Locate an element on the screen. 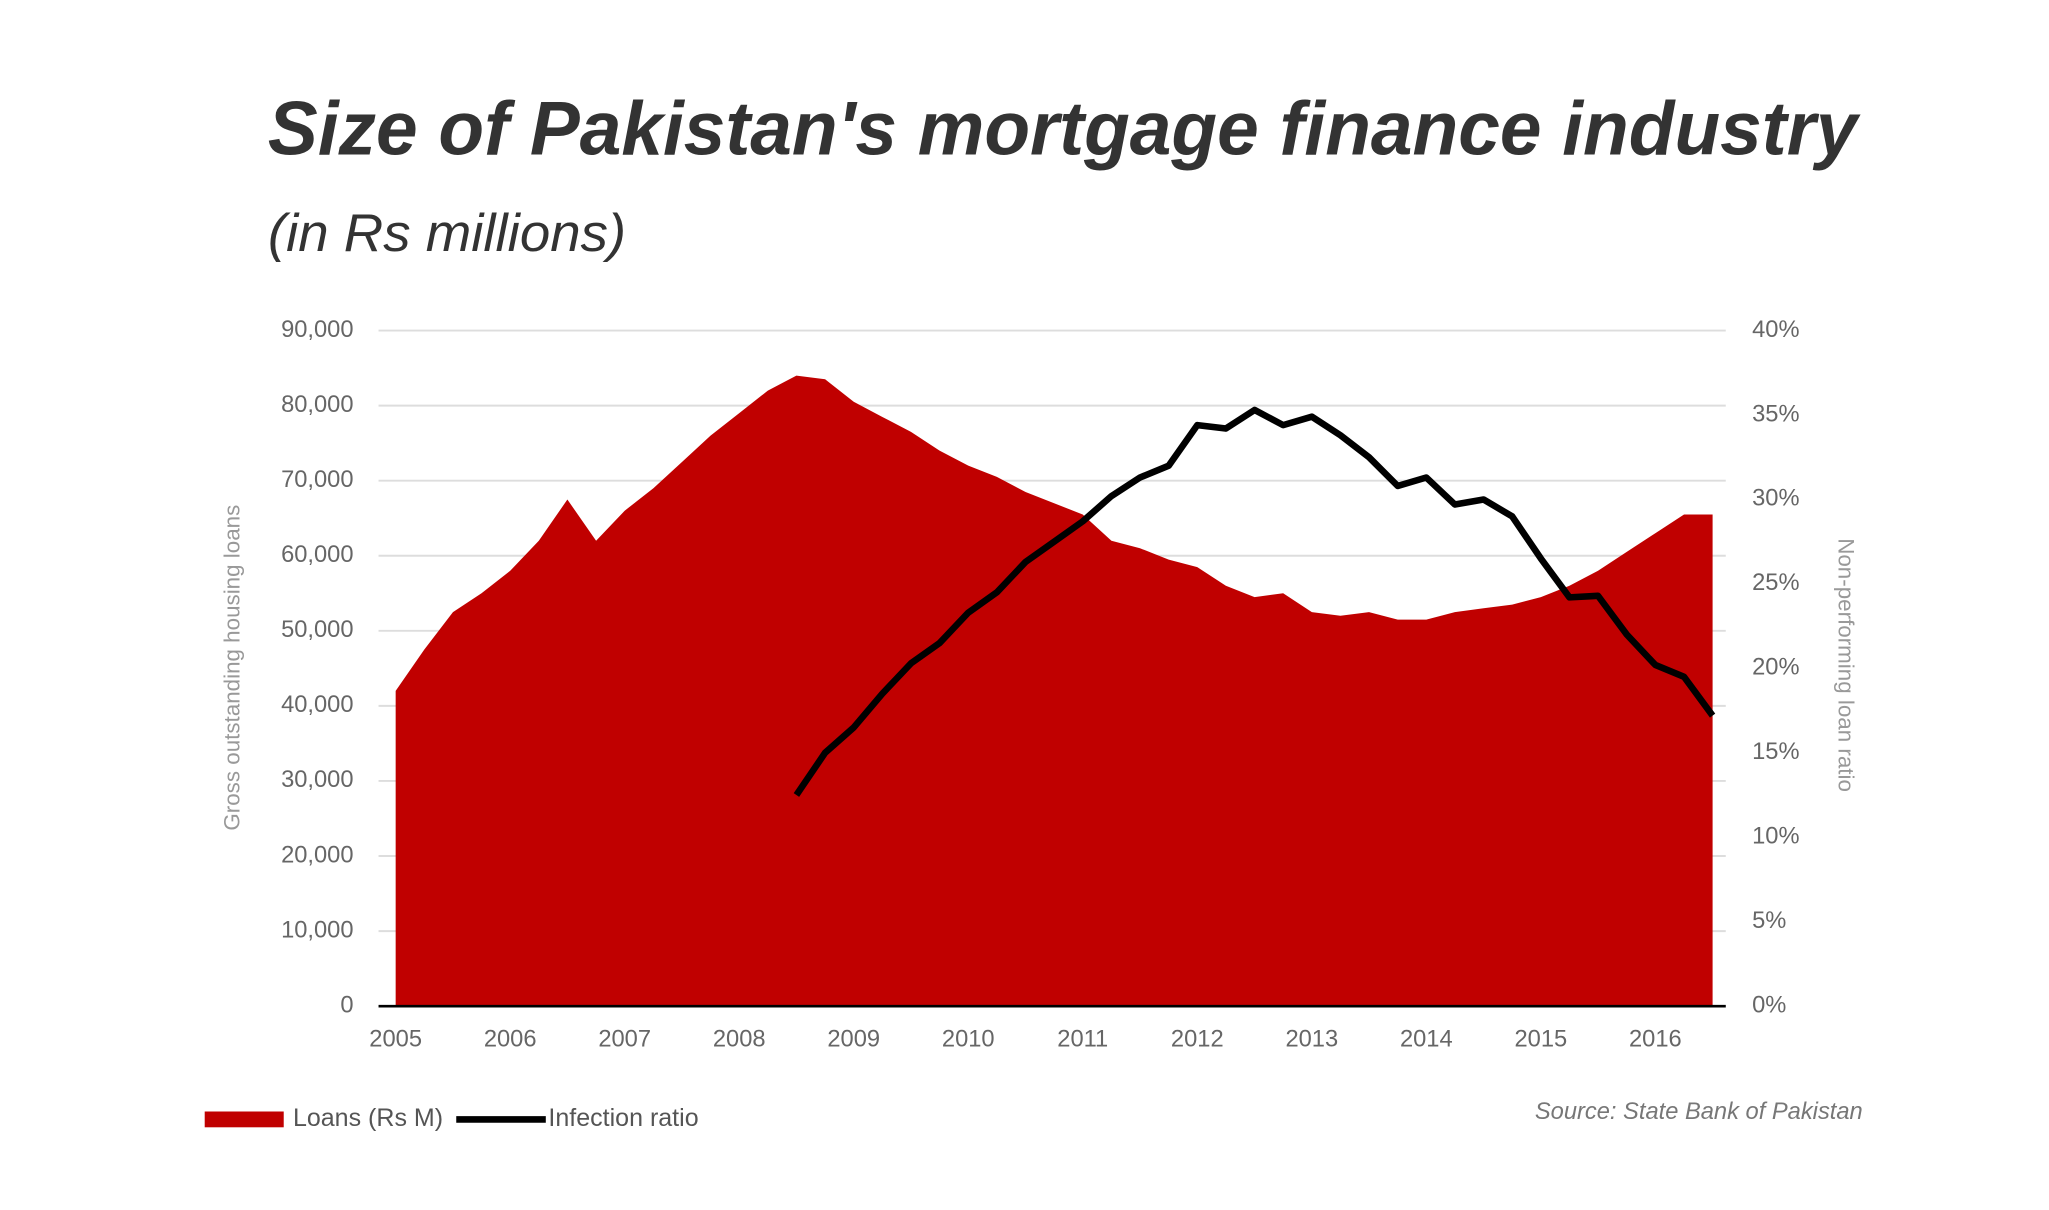 The height and width of the screenshot is (1210, 2049). x-tick-label: 2014 is located at coordinates (1426, 1040).